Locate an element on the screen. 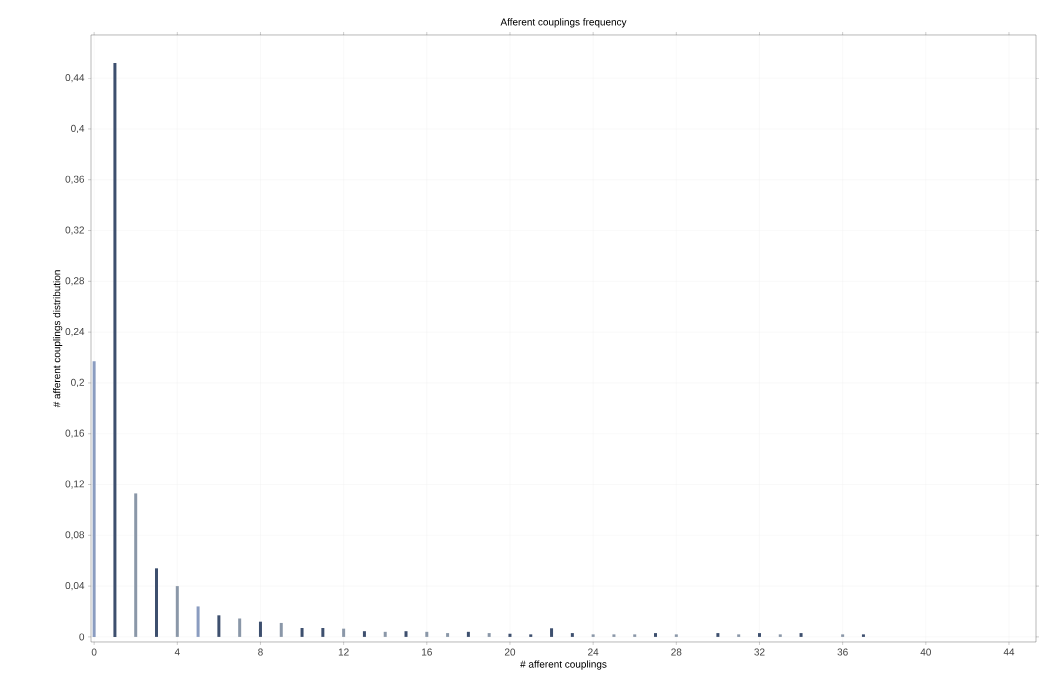 Image resolution: width=1039 pixels, height=689 pixels. x-tick-label: 0 is located at coordinates (94, 652).